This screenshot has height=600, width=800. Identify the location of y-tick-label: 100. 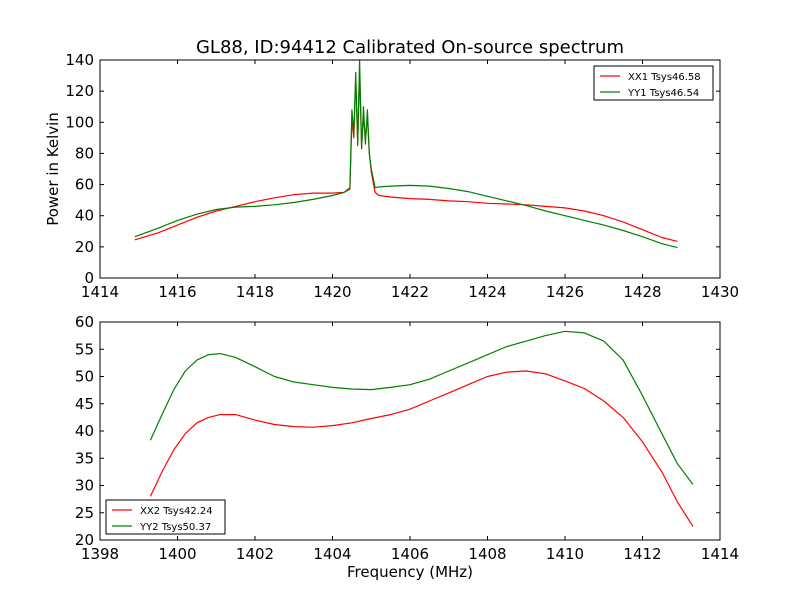
(79, 122).